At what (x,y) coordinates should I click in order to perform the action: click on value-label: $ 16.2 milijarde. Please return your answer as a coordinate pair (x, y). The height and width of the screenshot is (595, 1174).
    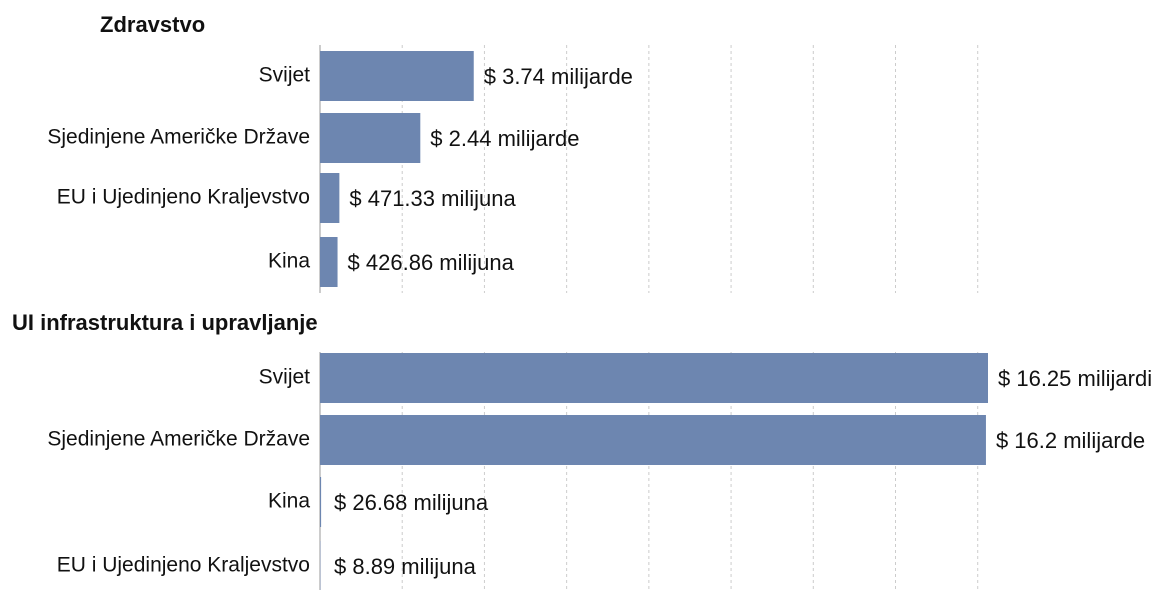
    Looking at the image, I should click on (1070, 440).